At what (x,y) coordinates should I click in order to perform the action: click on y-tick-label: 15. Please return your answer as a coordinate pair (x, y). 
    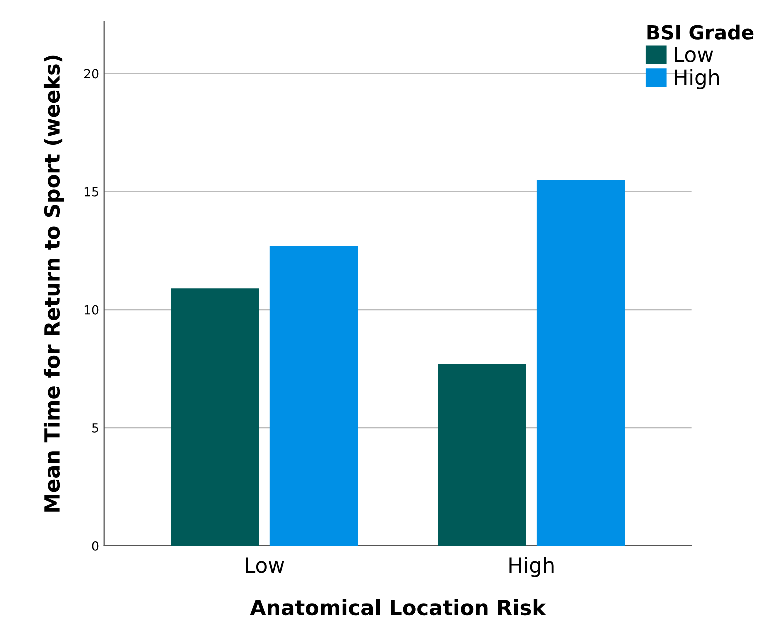
    Looking at the image, I should click on (91, 192).